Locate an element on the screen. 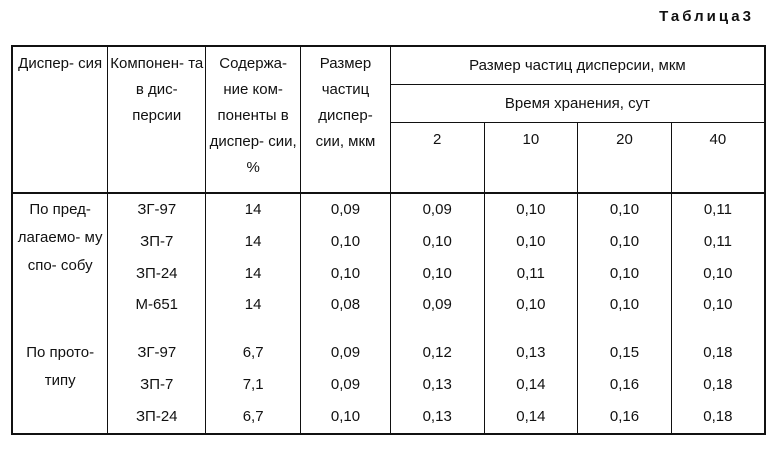 This screenshot has height=452, width=780. header-day: 40 is located at coordinates (718, 158).